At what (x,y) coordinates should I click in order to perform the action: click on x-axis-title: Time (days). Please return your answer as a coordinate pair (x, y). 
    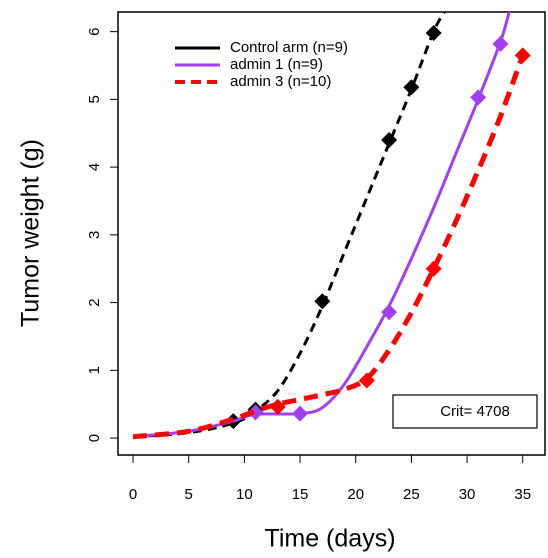
    Looking at the image, I should click on (329, 539).